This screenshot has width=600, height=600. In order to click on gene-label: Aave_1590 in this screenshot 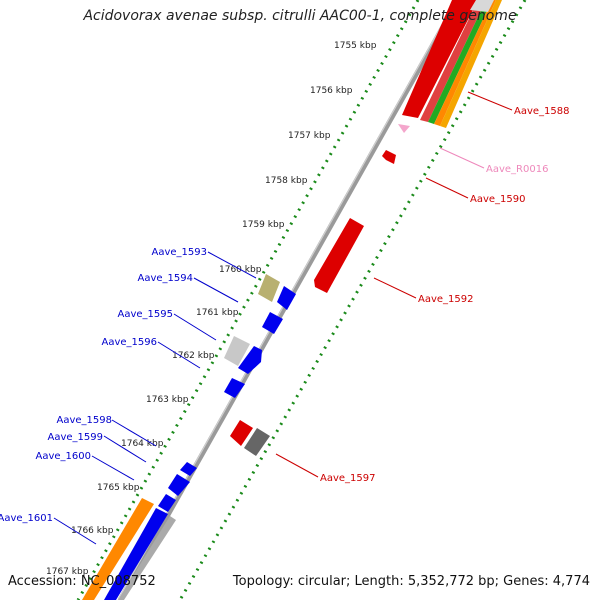, I will do `click(498, 199)`.